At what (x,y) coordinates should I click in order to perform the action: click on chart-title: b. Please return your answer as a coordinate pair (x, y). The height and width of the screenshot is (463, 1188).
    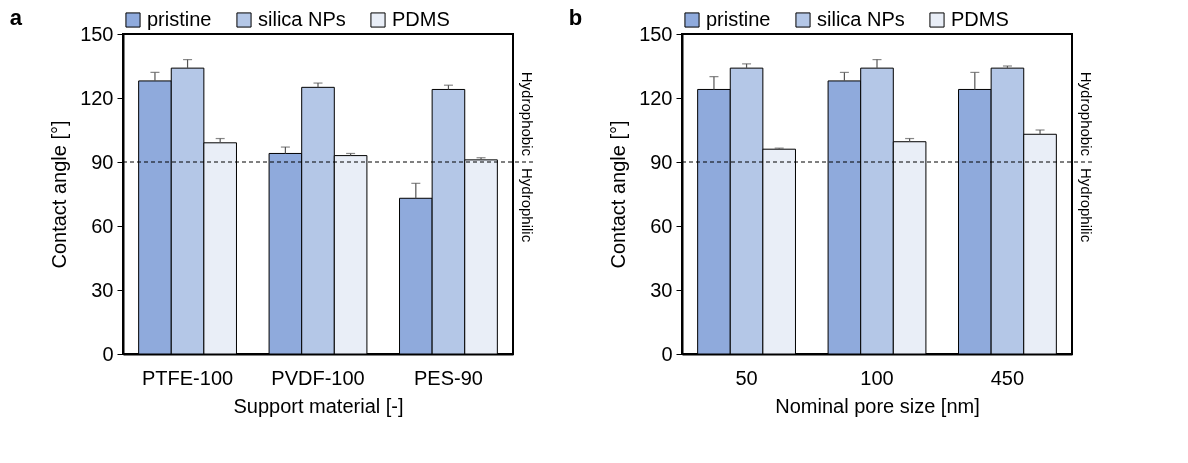
    Looking at the image, I should click on (575, 17).